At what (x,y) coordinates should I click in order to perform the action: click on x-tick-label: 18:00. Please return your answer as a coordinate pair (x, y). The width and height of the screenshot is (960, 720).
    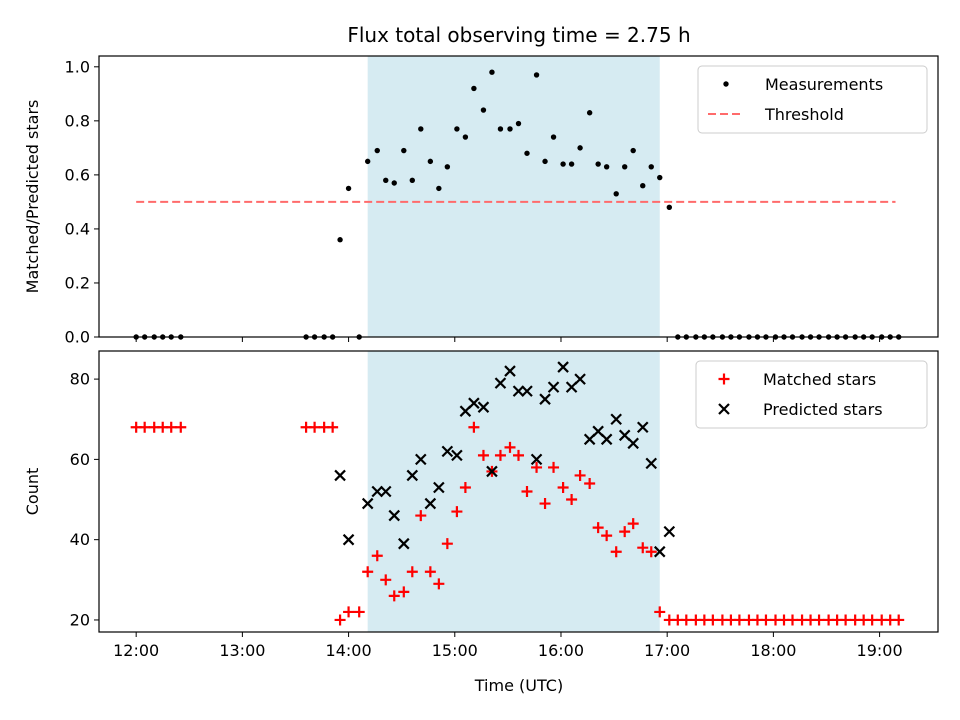
    Looking at the image, I should click on (773, 650).